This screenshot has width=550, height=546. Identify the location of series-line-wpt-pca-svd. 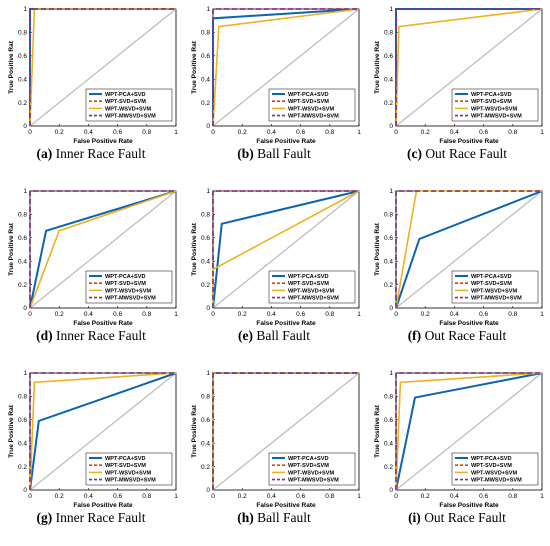
(469, 249).